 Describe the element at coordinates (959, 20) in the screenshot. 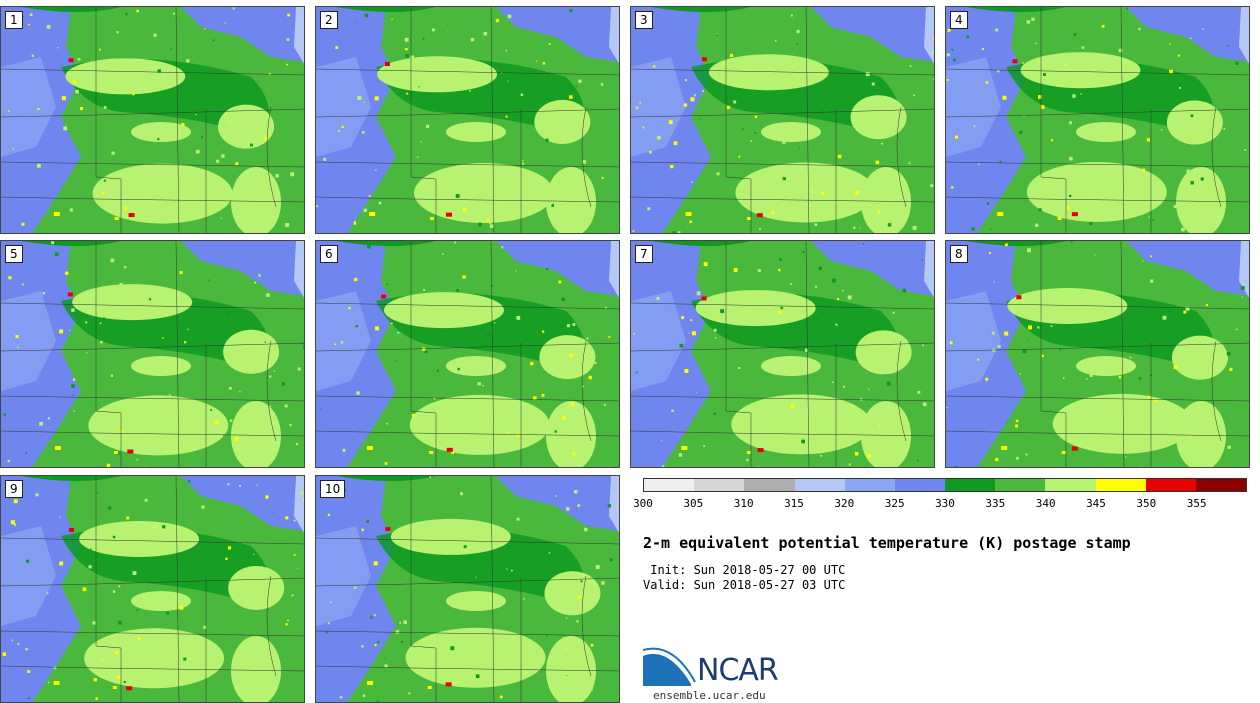

I see `member-number: 4` at that location.